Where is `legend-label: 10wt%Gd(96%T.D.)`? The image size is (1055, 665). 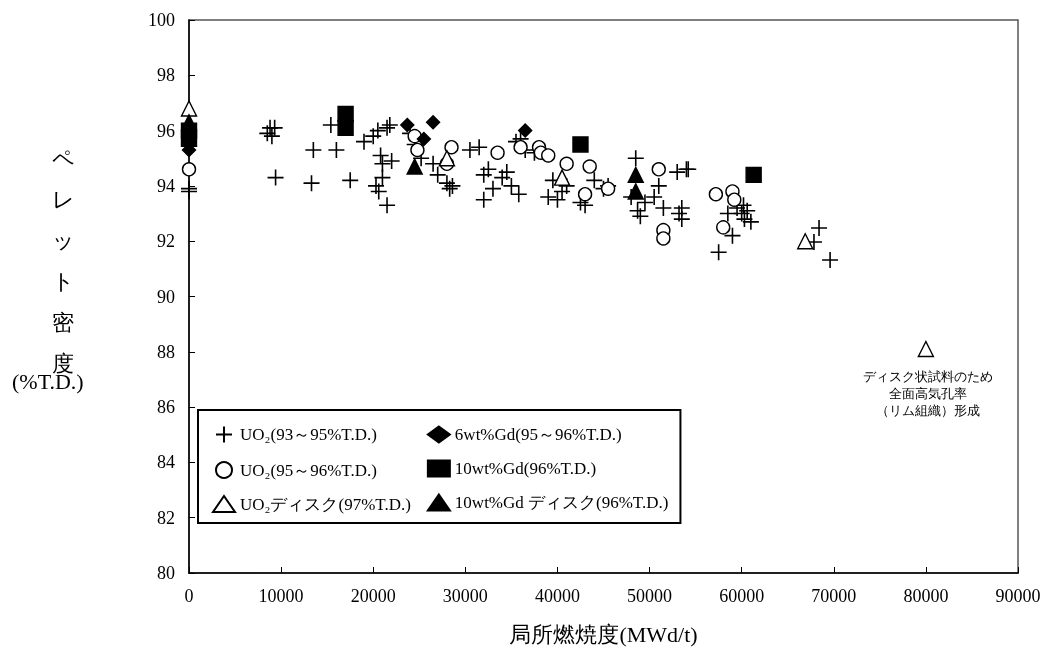 legend-label: 10wt%Gd(96%T.D.) is located at coordinates (525, 468).